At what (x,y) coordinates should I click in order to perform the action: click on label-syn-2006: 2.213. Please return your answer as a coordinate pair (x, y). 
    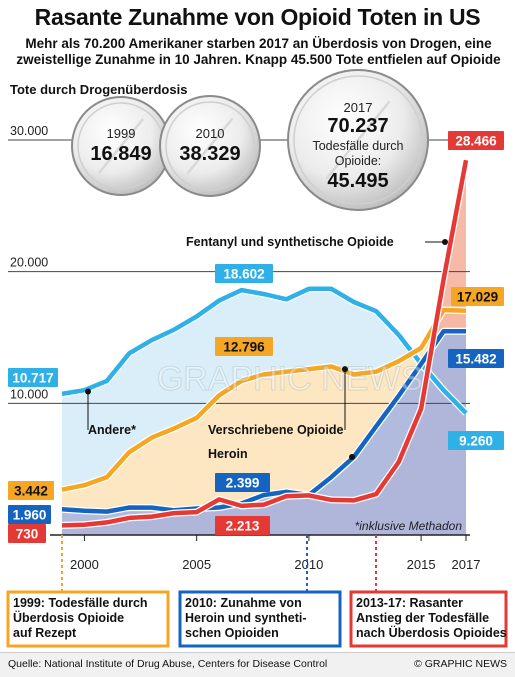
    Looking at the image, I should click on (243, 526).